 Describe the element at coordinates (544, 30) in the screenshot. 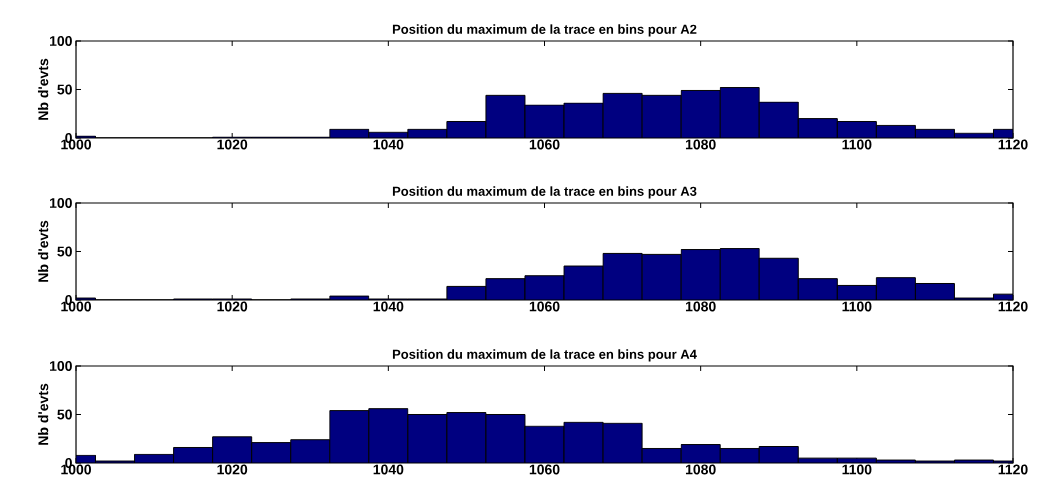

I see `chart-title: Position du maximum de la trace en bins pour A2` at that location.